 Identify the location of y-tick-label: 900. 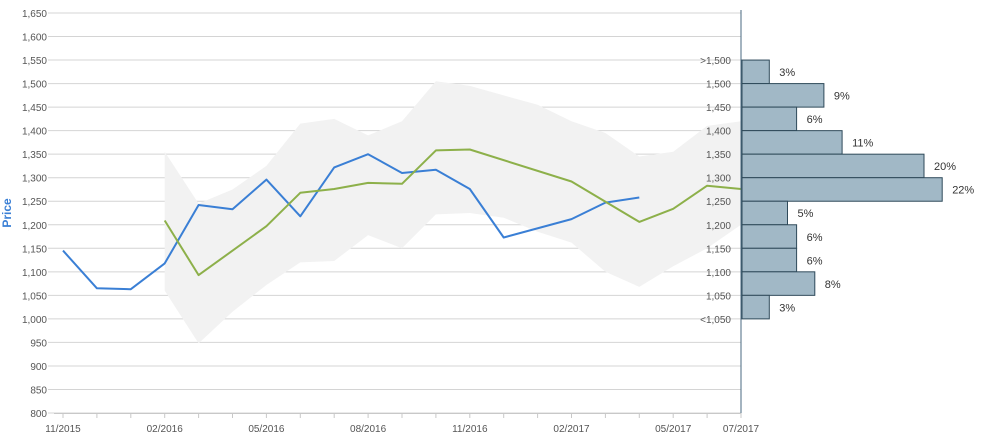
(38, 367).